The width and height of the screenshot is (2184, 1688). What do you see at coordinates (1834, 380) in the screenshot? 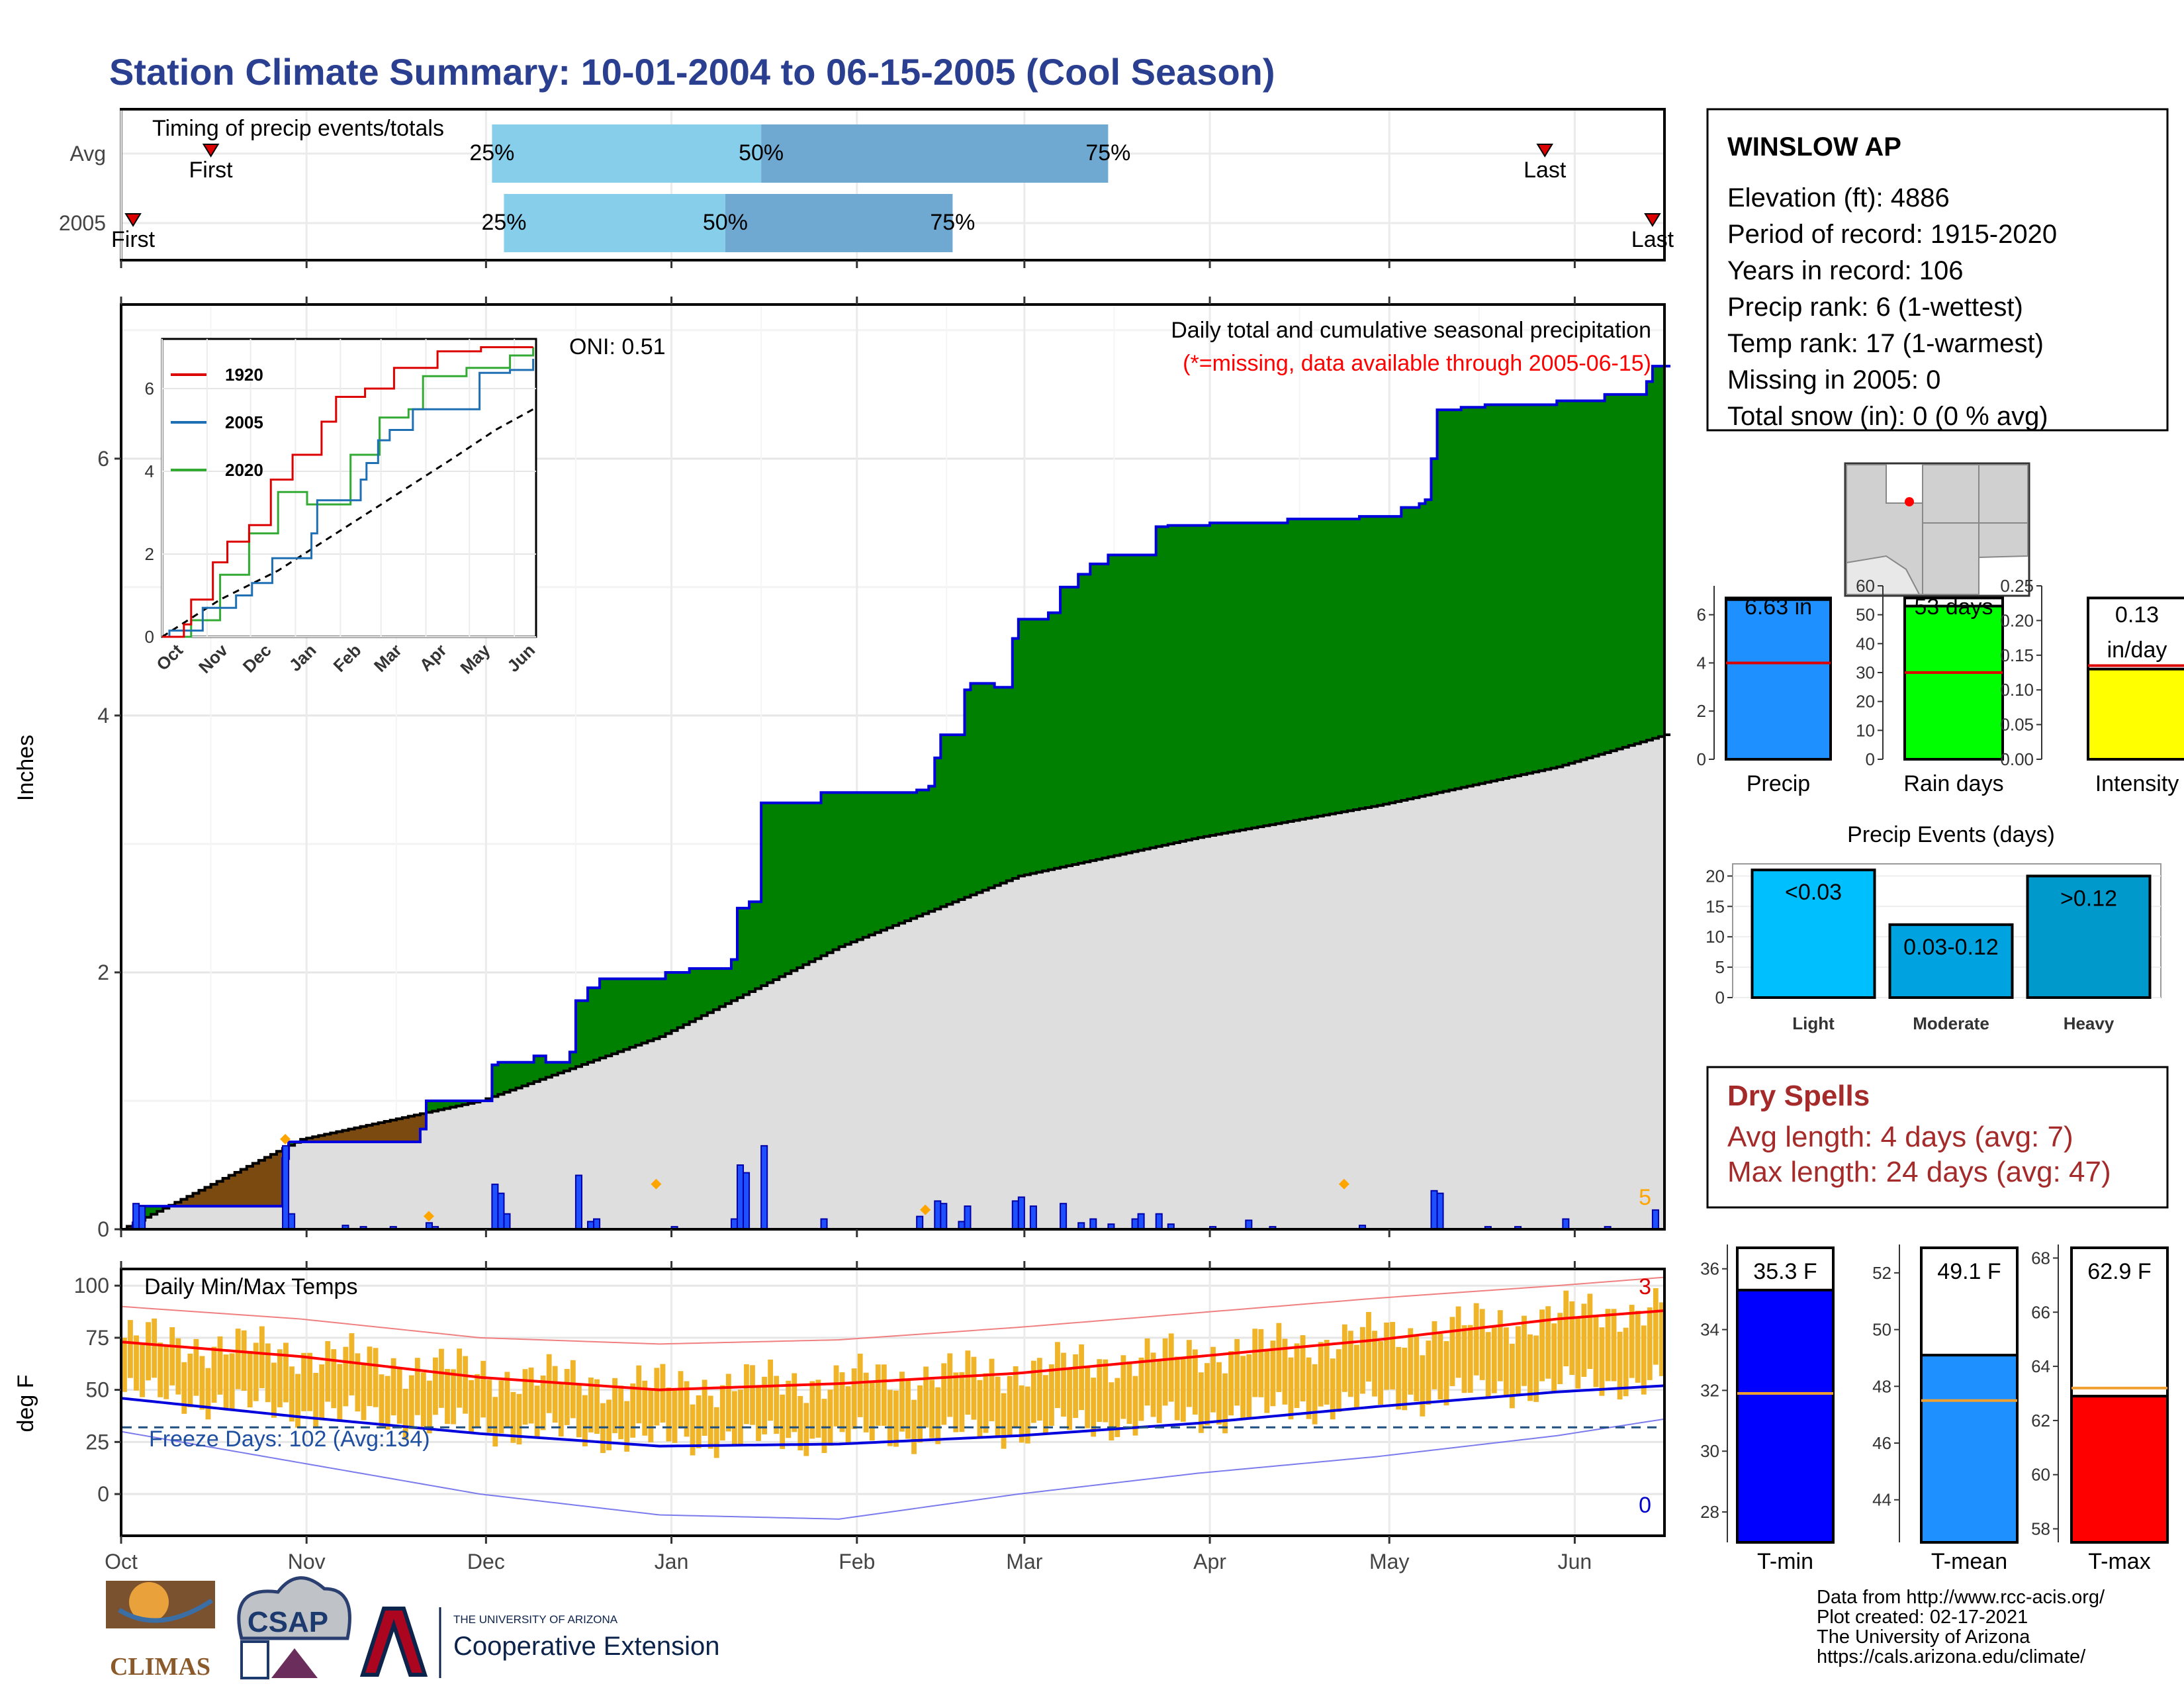
I see `station-info-line: Missing in 2005: 0` at bounding box center [1834, 380].